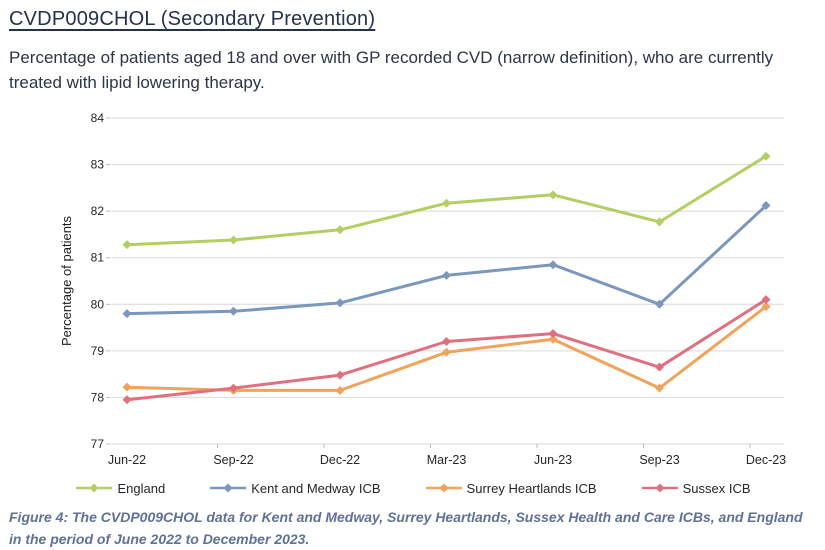 This screenshot has height=550, width=825. I want to click on y-axis-tick-label: 78, so click(98, 398).